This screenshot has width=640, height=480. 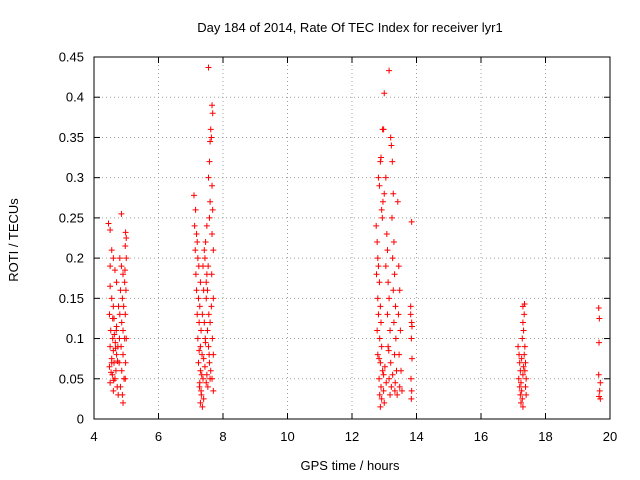 I want to click on y-tick-label: 0.4, so click(x=75, y=97).